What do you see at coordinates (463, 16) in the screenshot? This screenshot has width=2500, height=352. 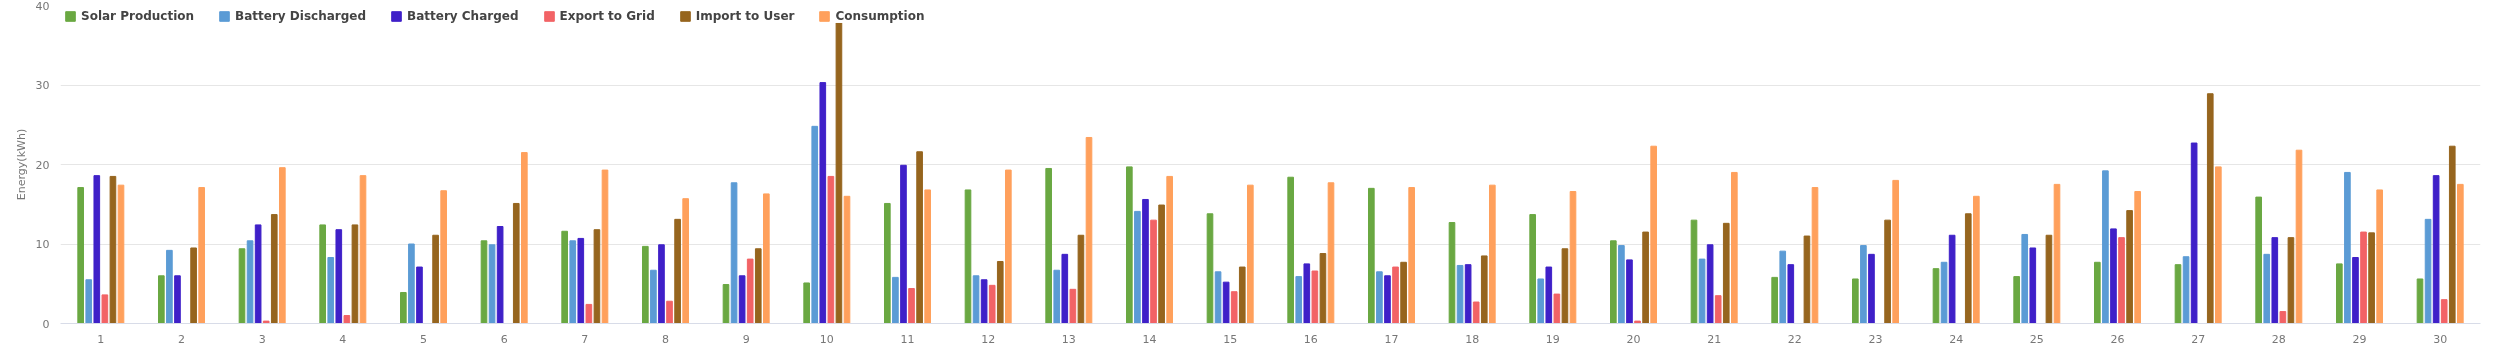 I see `legend-label: Battery Charged` at bounding box center [463, 16].